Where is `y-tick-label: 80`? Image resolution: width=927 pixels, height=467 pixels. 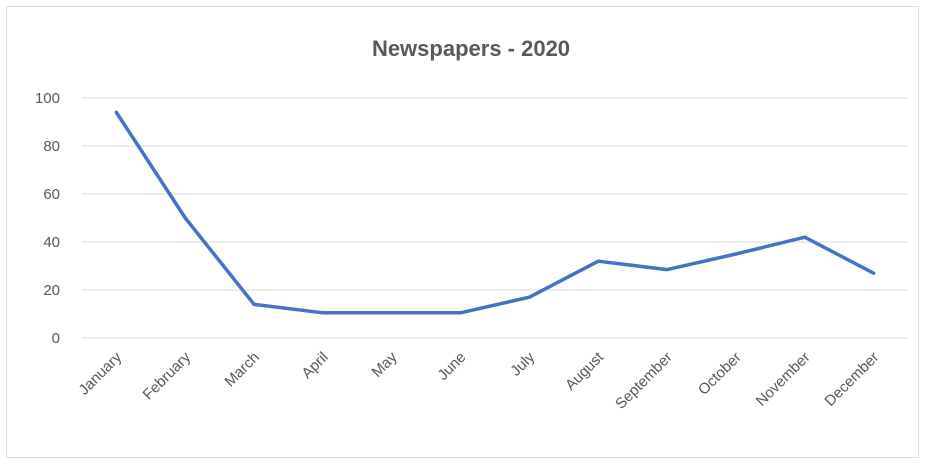
y-tick-label: 80 is located at coordinates (51, 146).